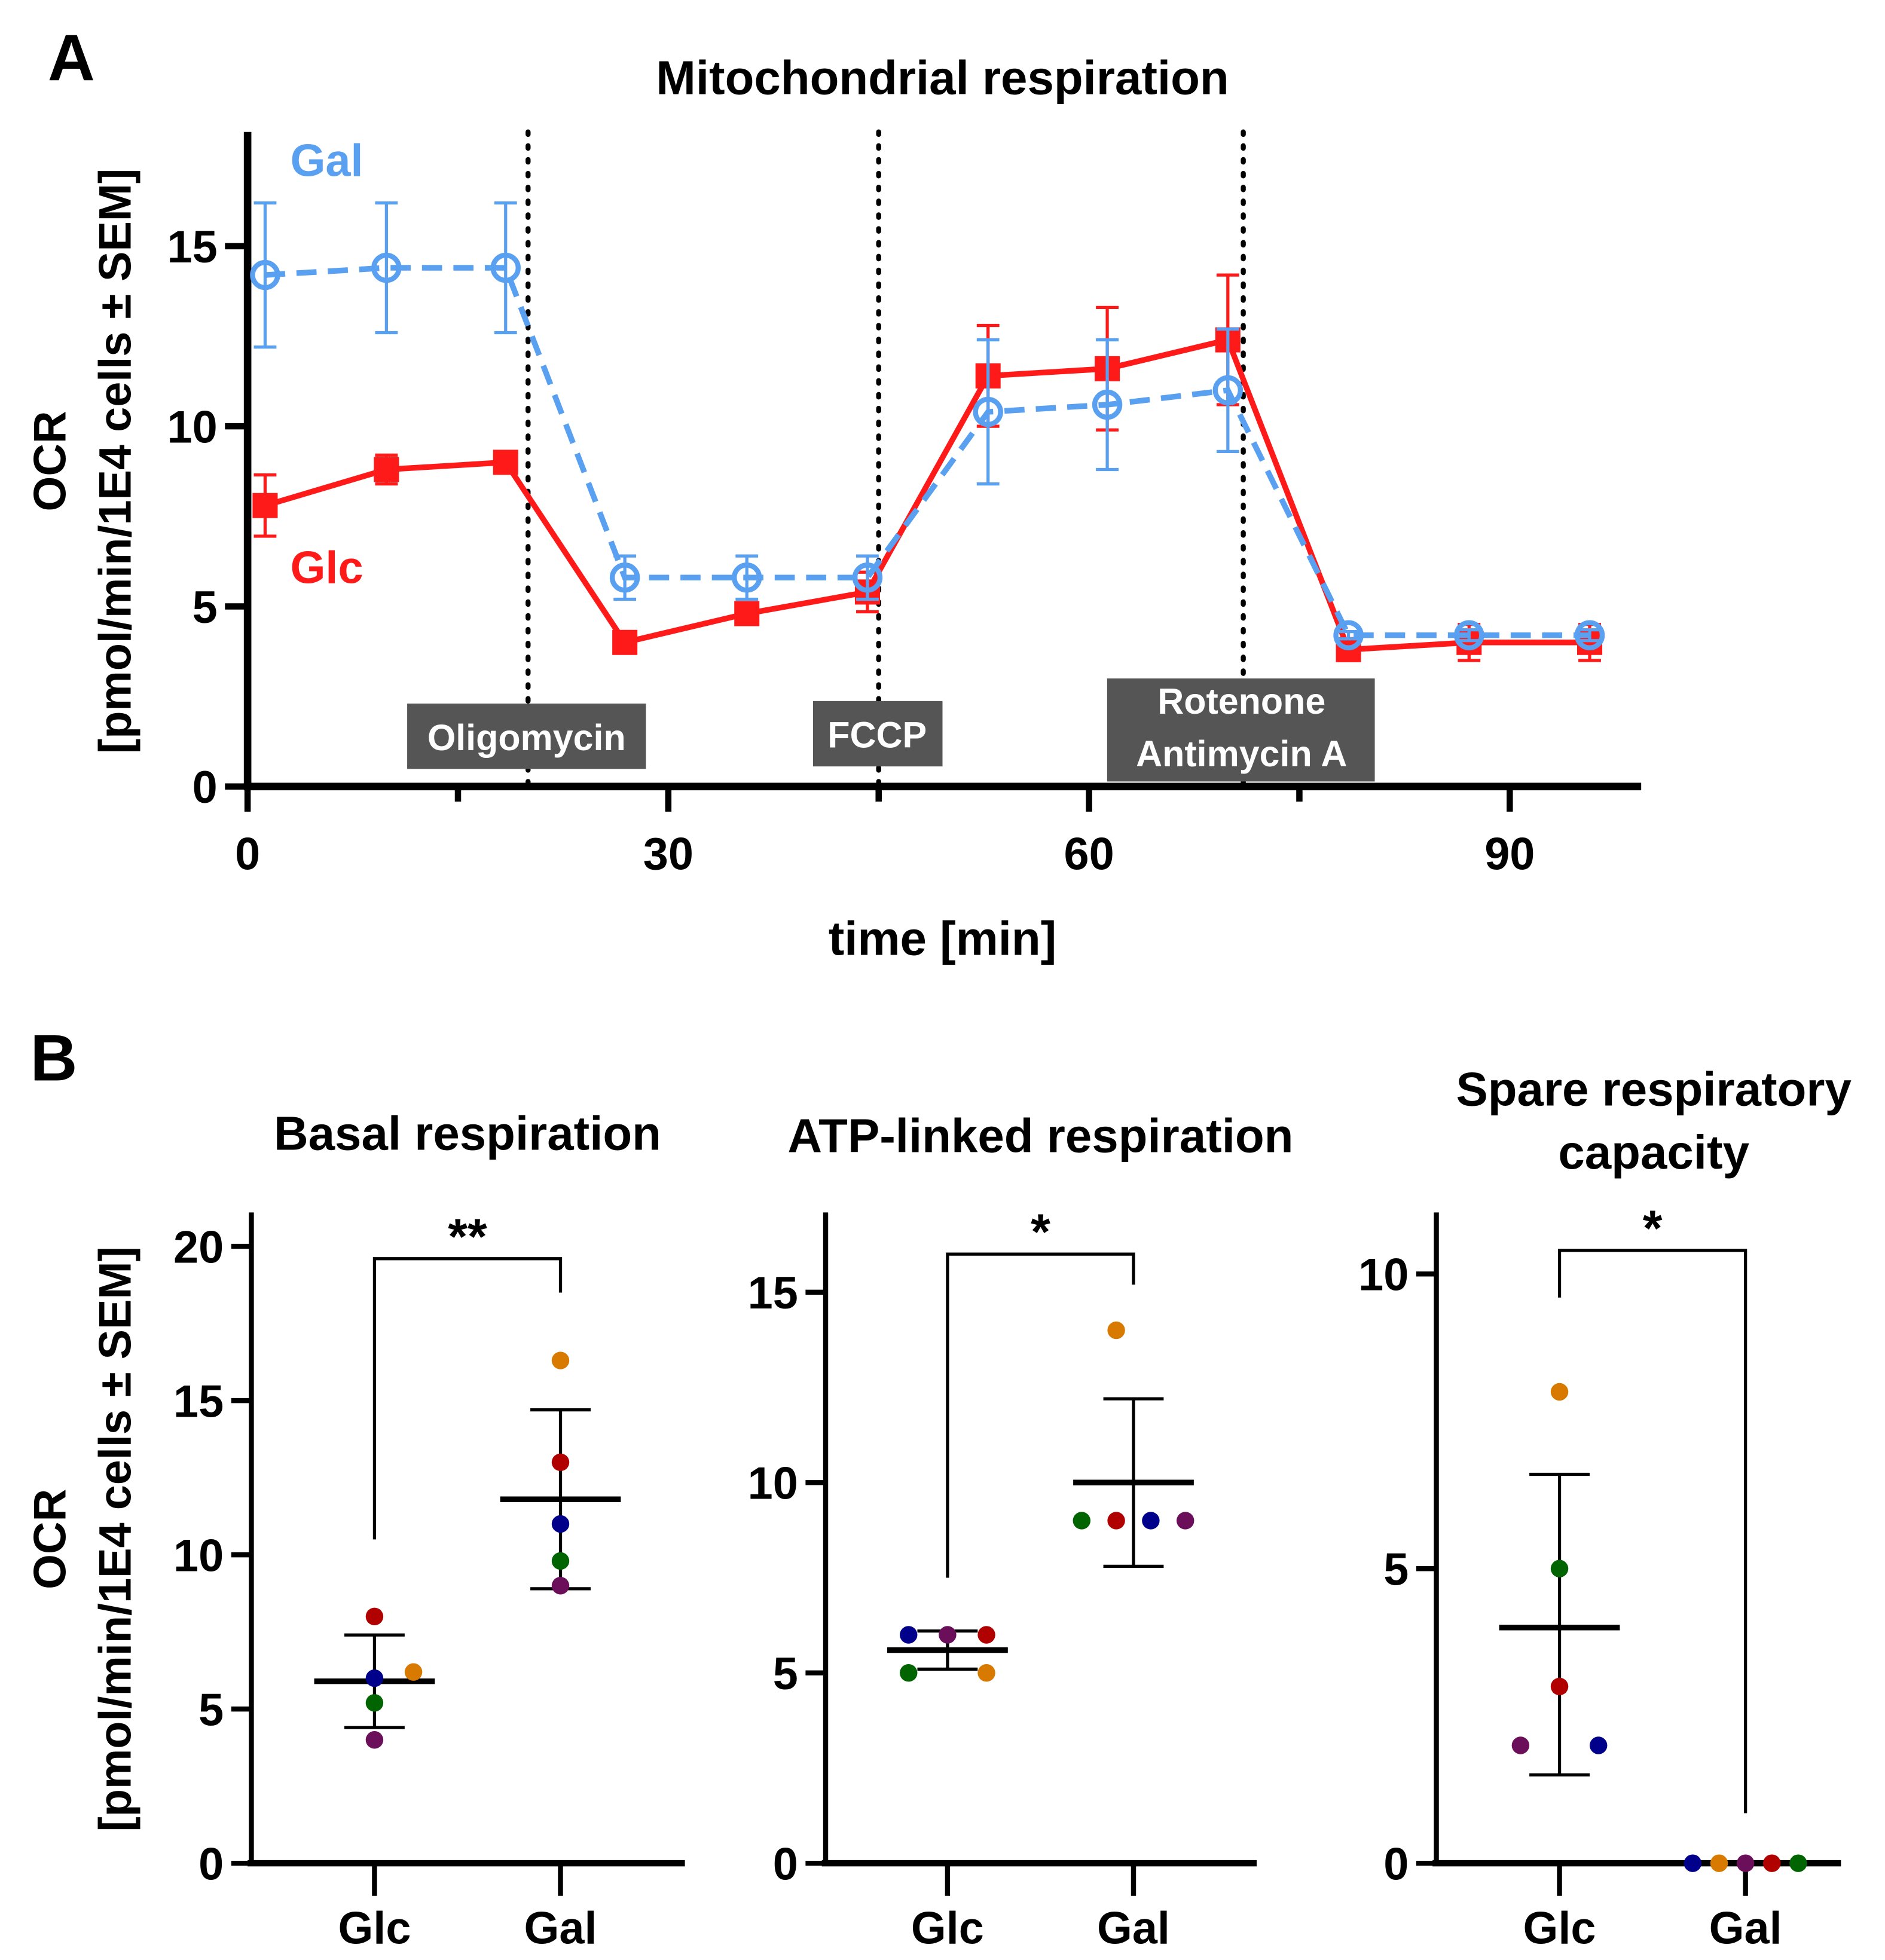  What do you see at coordinates (1089, 855) in the screenshot?
I see `x-tick-label: 60` at bounding box center [1089, 855].